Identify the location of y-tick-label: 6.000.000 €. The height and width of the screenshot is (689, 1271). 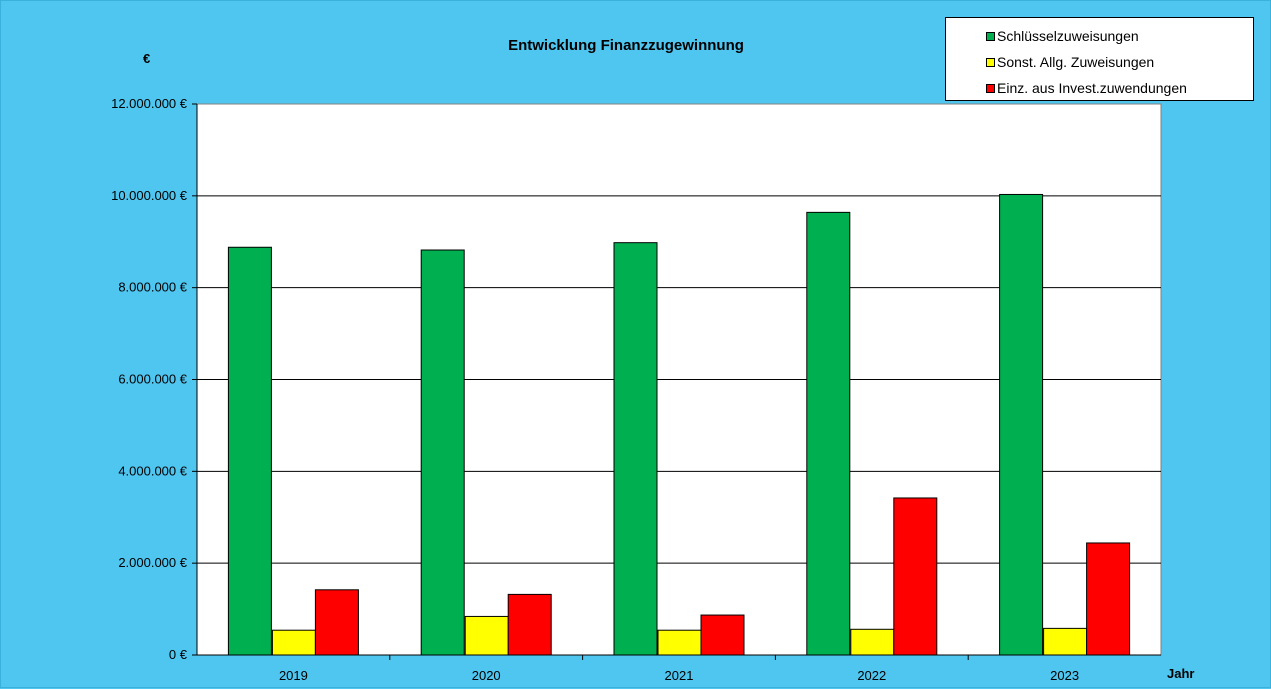
(152, 379).